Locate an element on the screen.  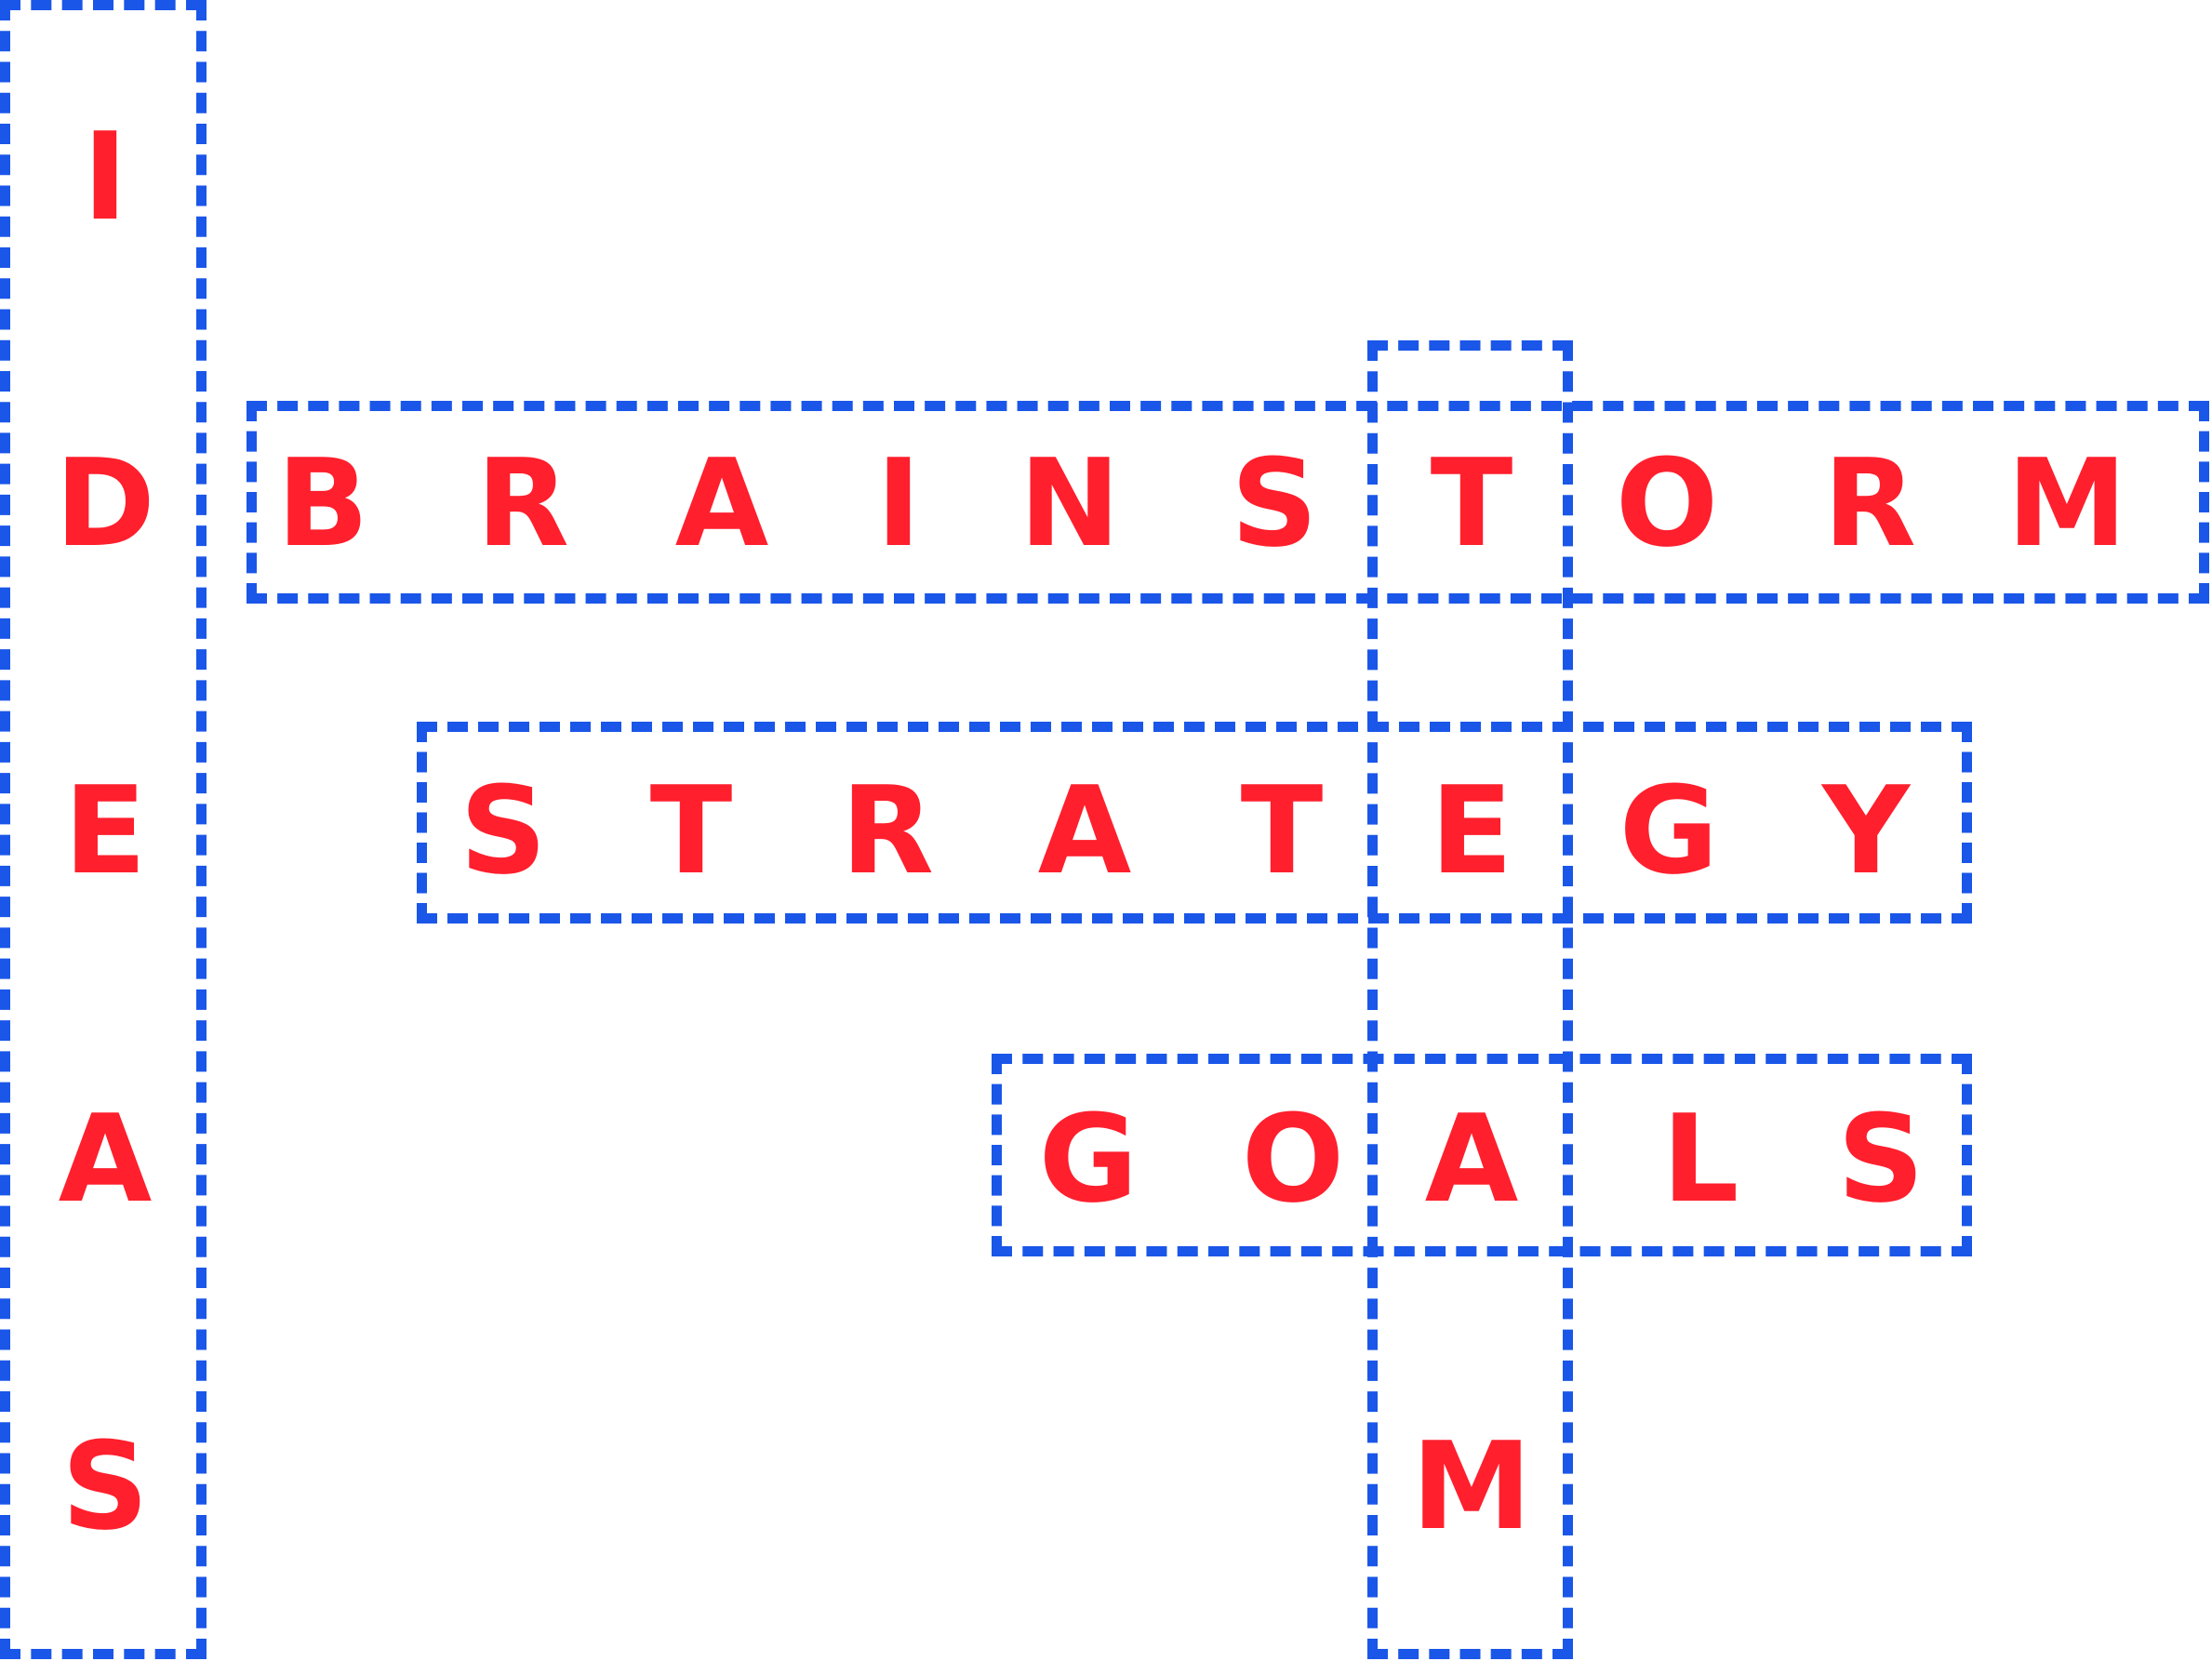
letter-ideas-5: S is located at coordinates (105, 1486).